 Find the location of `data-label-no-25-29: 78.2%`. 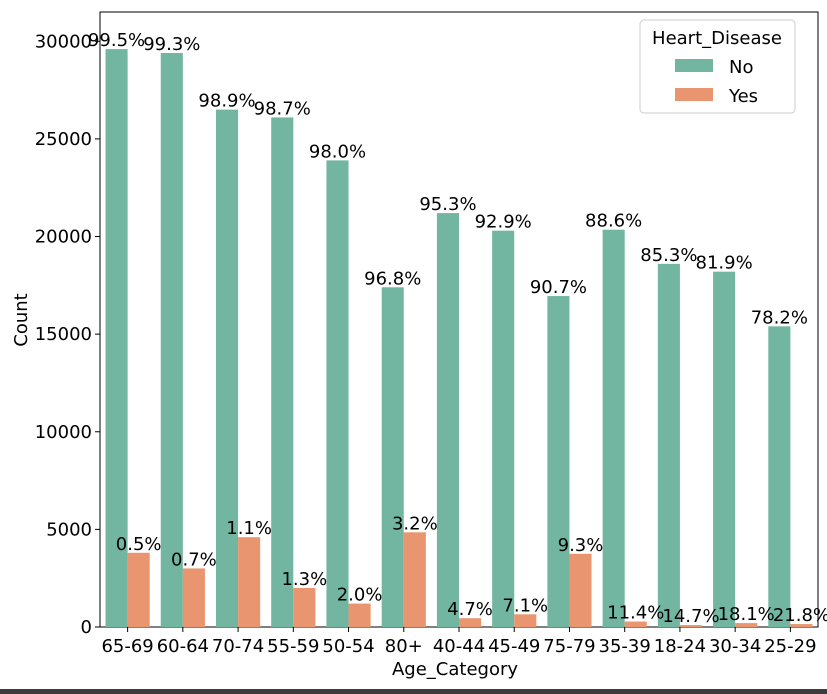

data-label-no-25-29: 78.2% is located at coordinates (779, 317).